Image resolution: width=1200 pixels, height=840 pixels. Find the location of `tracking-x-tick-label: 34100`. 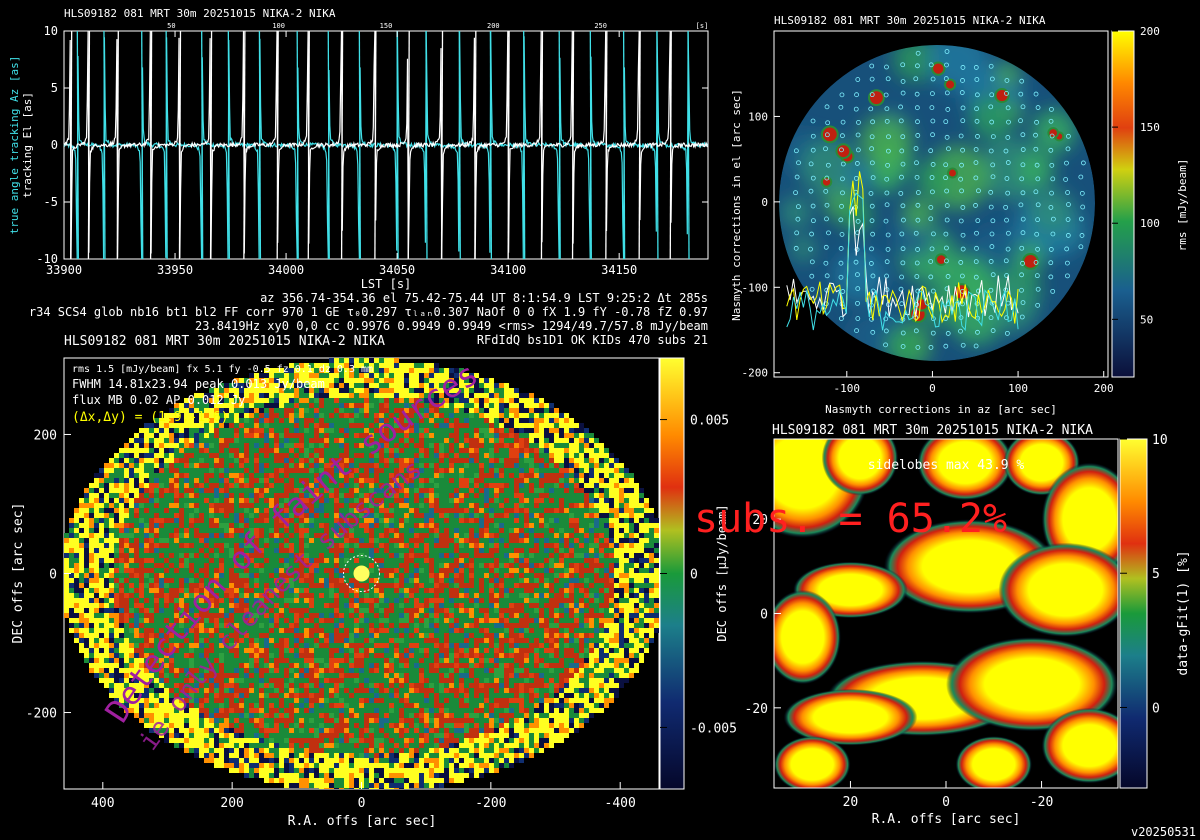

tracking-x-tick-label: 34100 is located at coordinates (508, 270).